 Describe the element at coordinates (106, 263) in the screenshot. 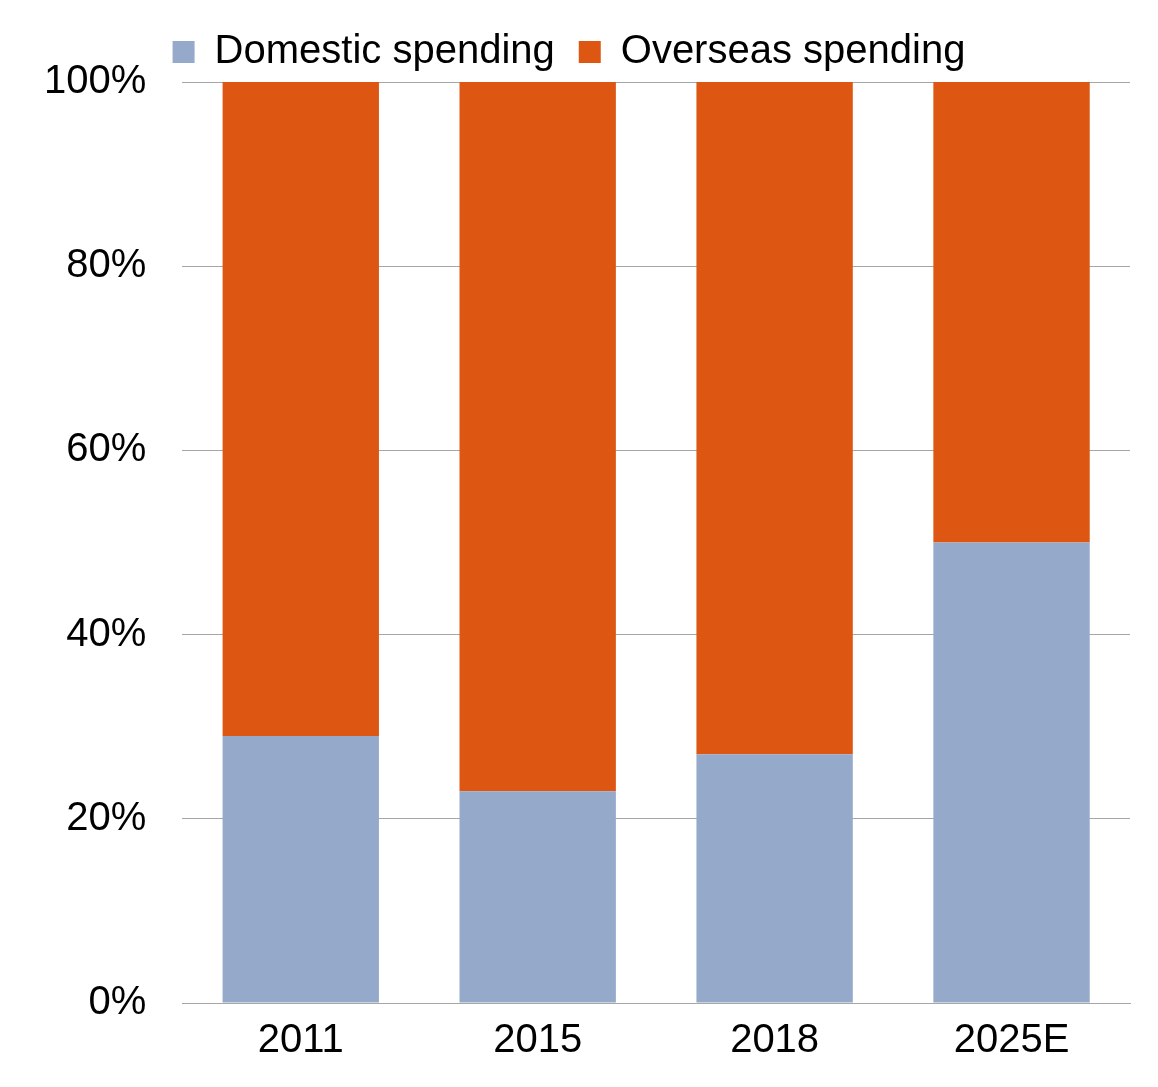

I see `y-tick-label: 80%` at that location.